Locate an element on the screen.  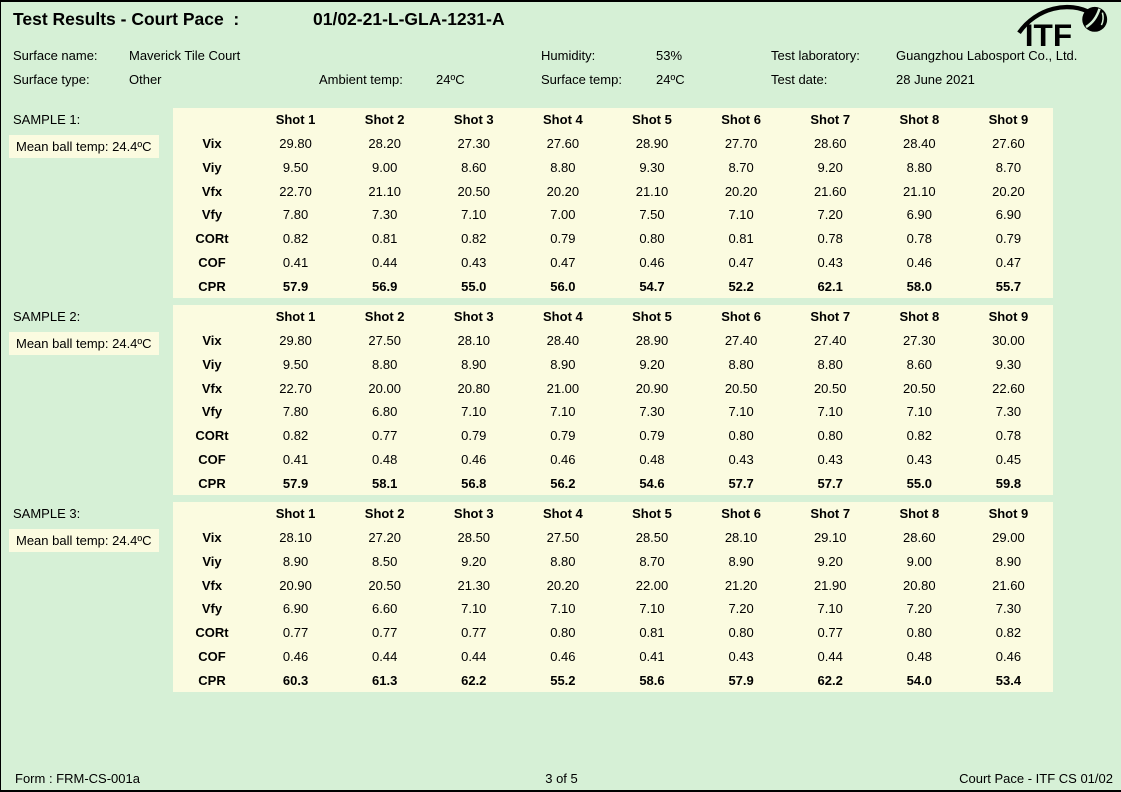
itf-logo-icon: ITF is located at coordinates (1062, 27).